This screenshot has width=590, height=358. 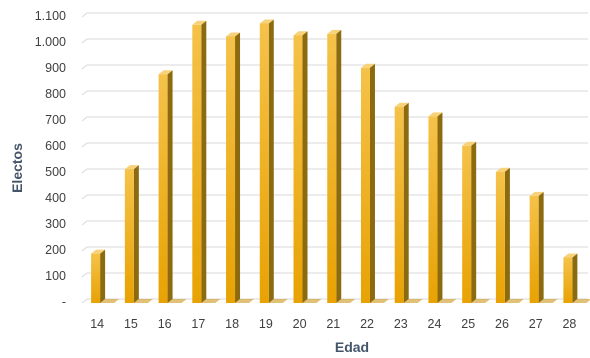 I want to click on y-tick-label: 500, so click(x=55, y=172).